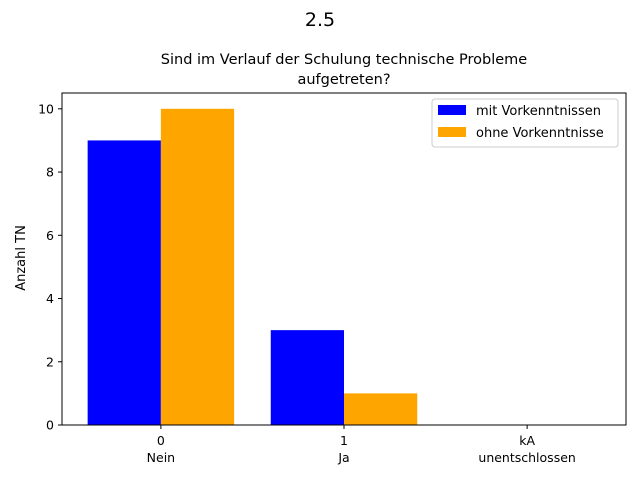 The width and height of the screenshot is (640, 480). Describe the element at coordinates (452, 110) in the screenshot. I see `legend-swatch-mit-vorkenntnissen` at that location.